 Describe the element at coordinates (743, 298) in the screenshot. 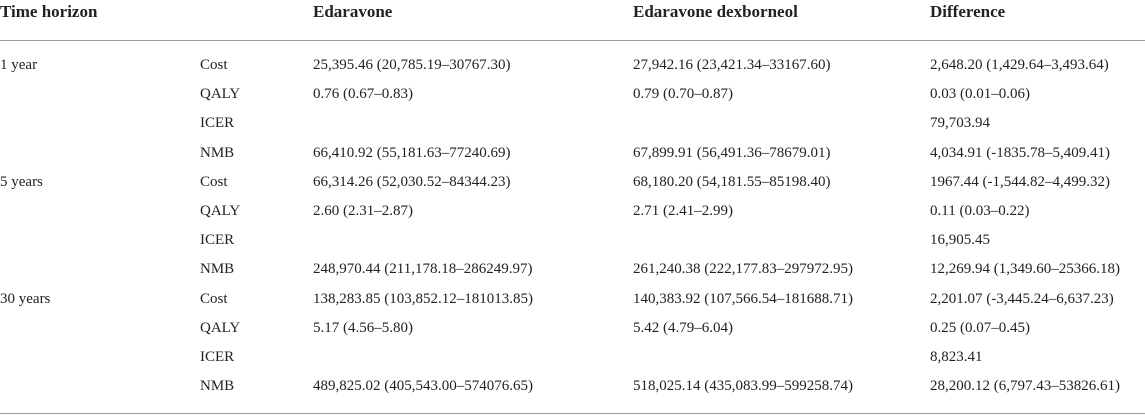

I see `value-cell: 140,383.92 (107,566.54–181688.71)` at that location.